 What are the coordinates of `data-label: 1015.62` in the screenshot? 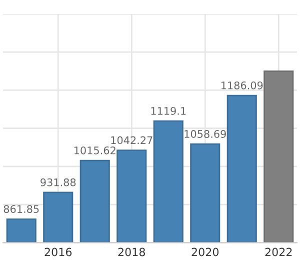 It's located at (95, 150).